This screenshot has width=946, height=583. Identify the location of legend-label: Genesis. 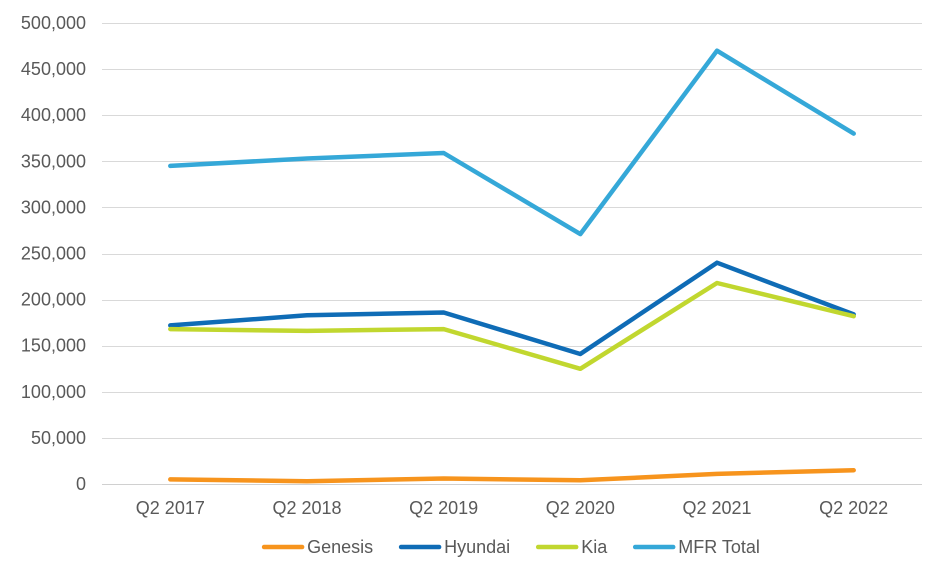
(340, 547).